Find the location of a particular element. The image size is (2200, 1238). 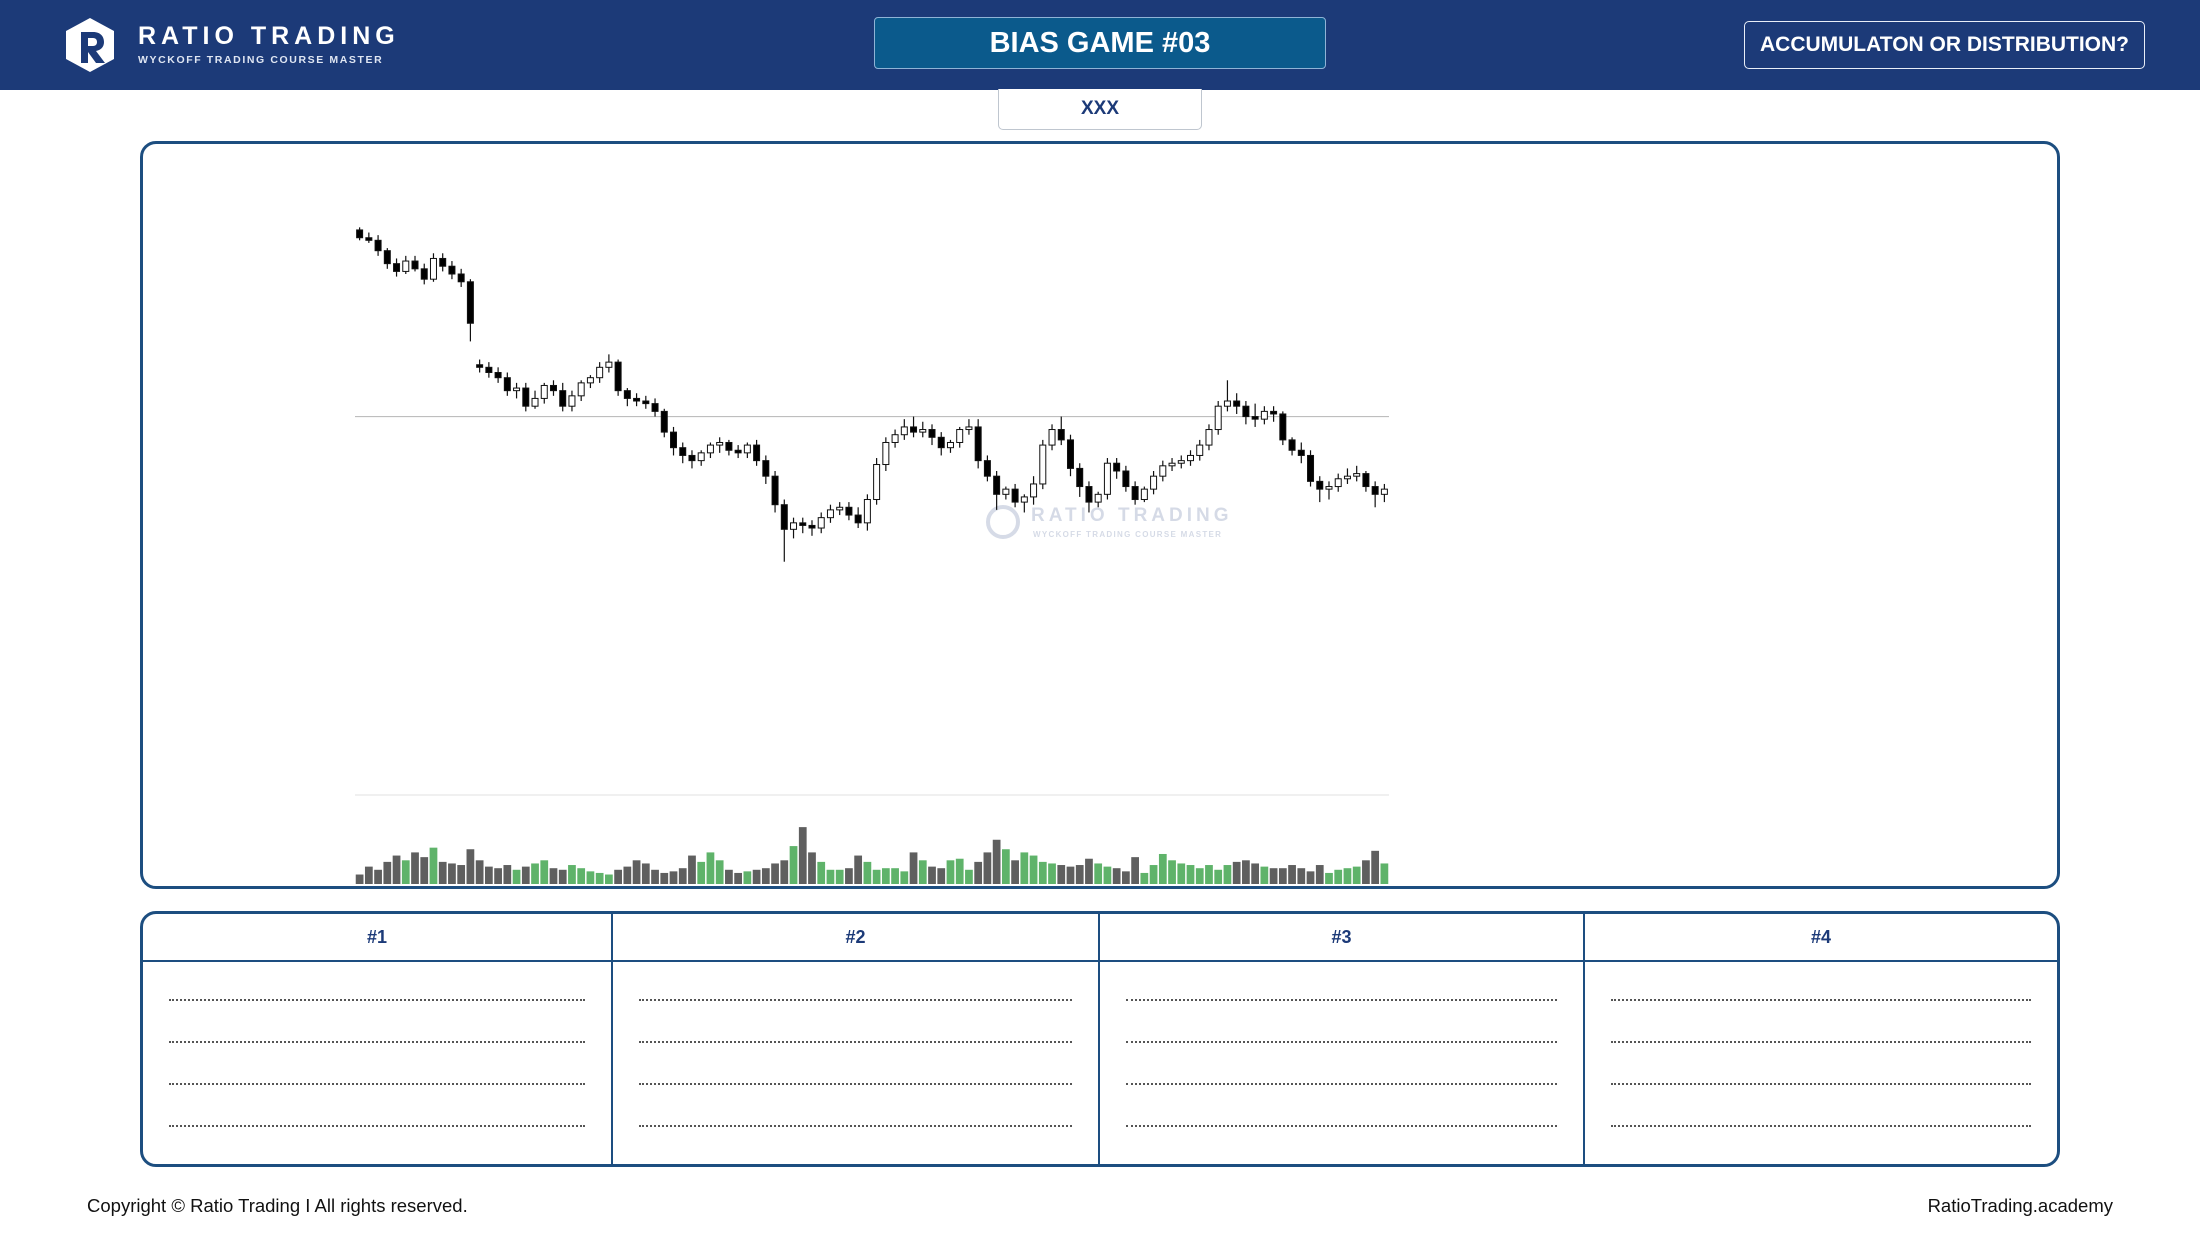

answer-column: #3 is located at coordinates (1342, 1039).